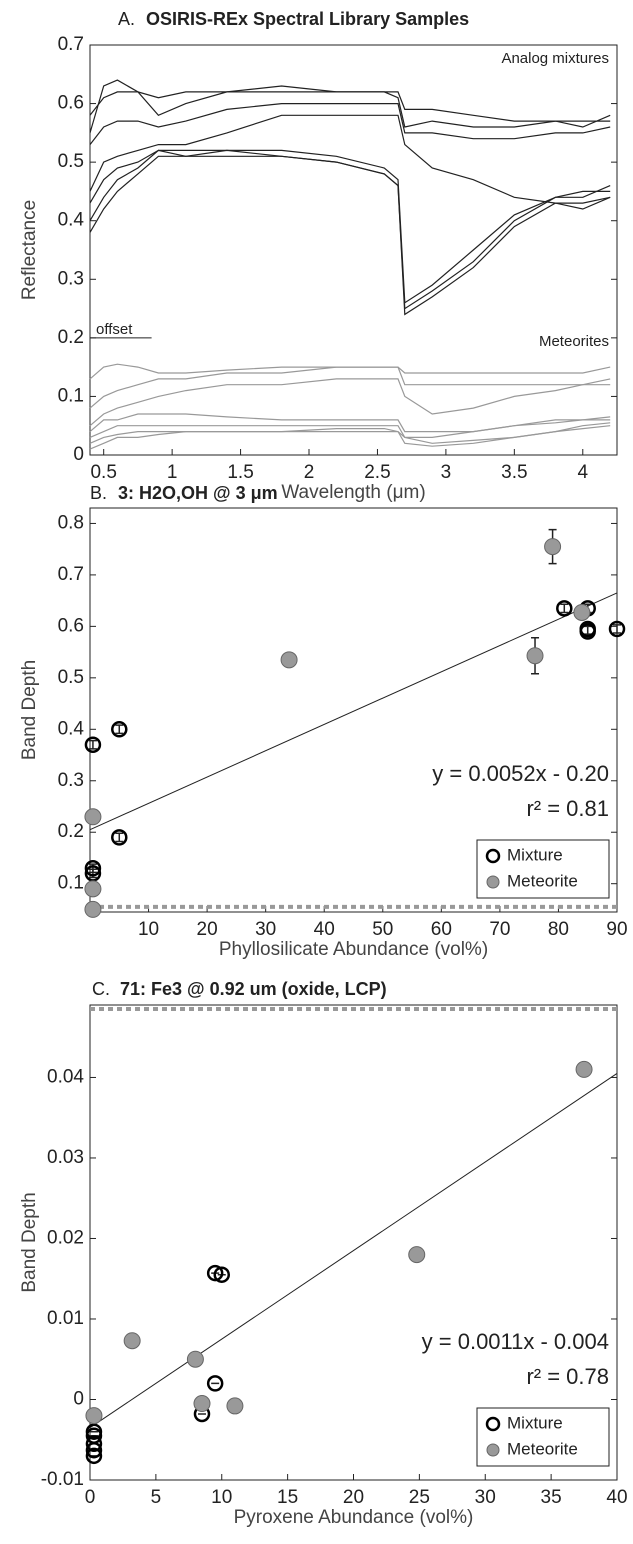 This screenshot has width=633, height=1544. I want to click on annotation: Meteorites, so click(574, 341).